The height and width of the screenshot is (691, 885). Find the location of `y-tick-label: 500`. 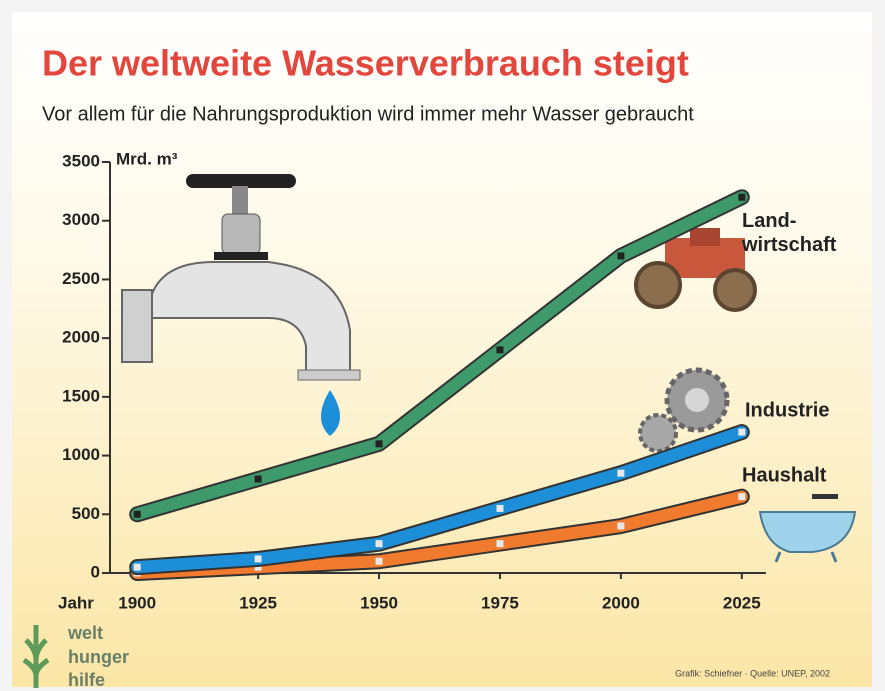

y-tick-label: 500 is located at coordinates (86, 513).